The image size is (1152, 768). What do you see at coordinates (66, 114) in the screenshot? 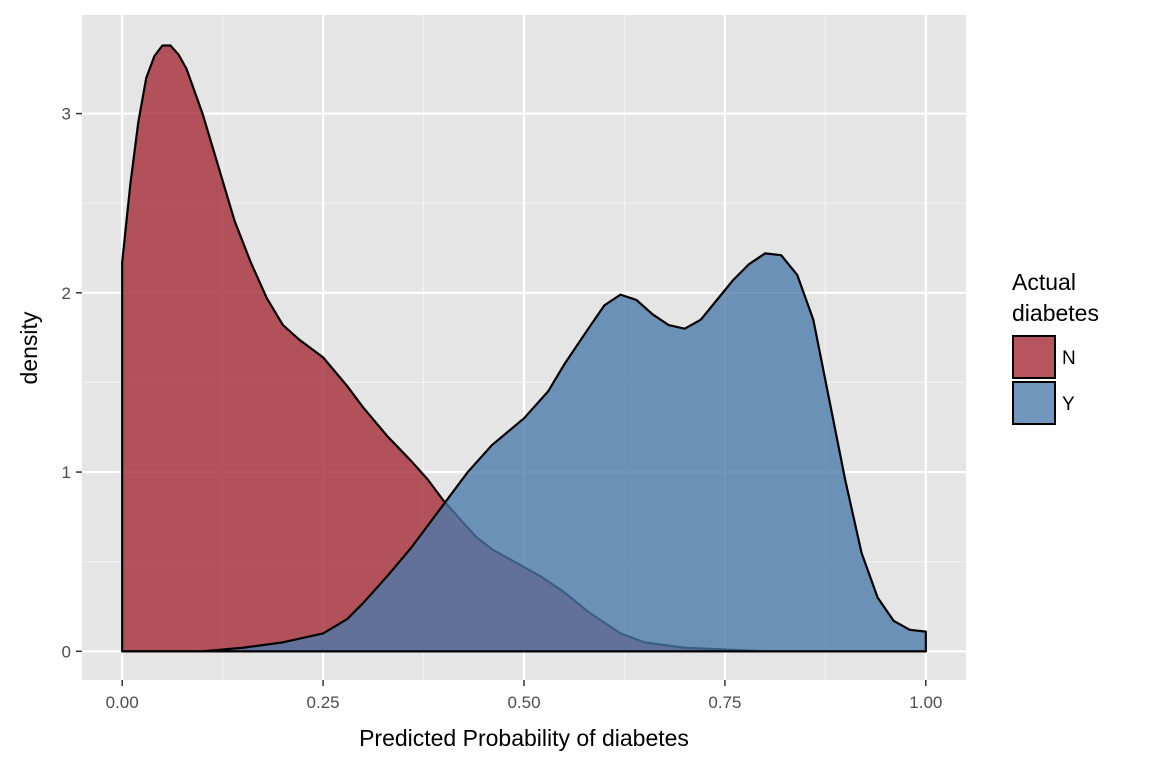
I see `y-tick-label: 3` at bounding box center [66, 114].